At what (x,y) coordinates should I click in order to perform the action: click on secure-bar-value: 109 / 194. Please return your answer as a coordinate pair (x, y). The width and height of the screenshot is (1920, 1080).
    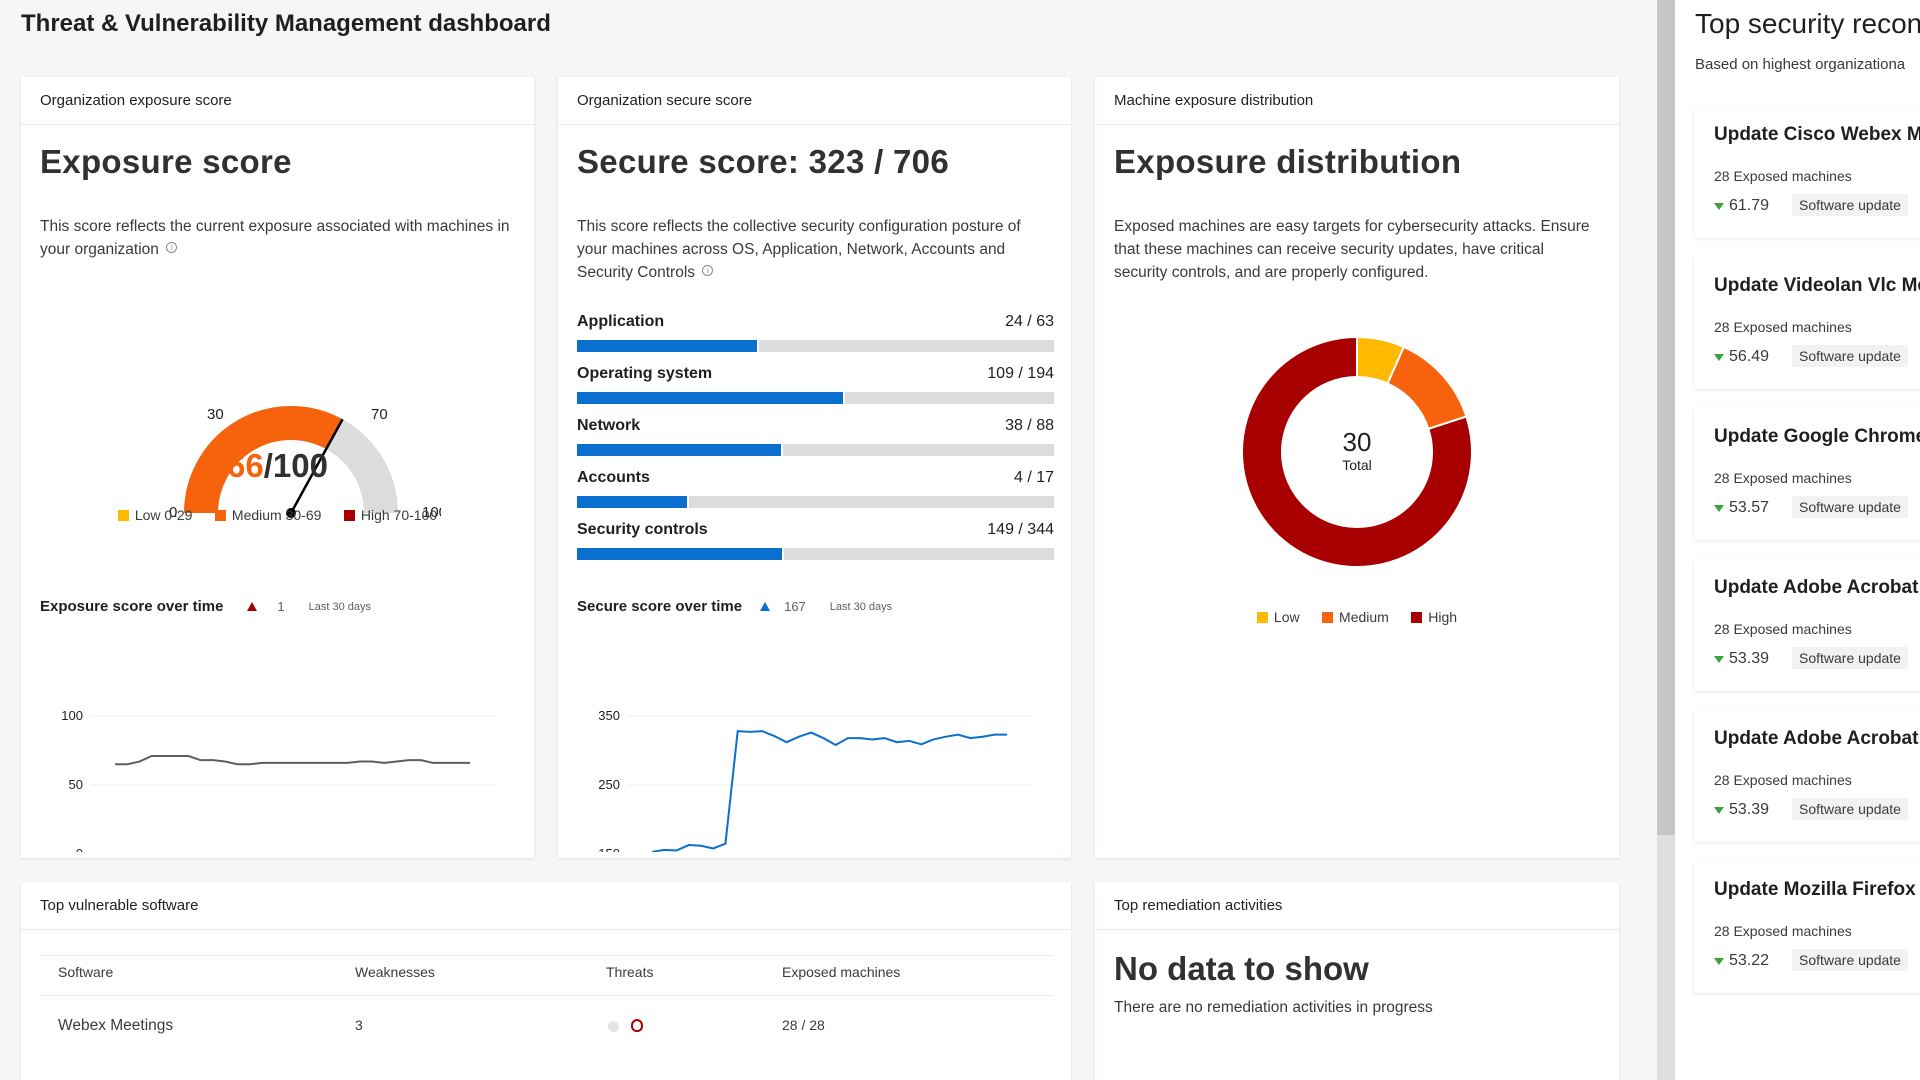
    Looking at the image, I should click on (1020, 373).